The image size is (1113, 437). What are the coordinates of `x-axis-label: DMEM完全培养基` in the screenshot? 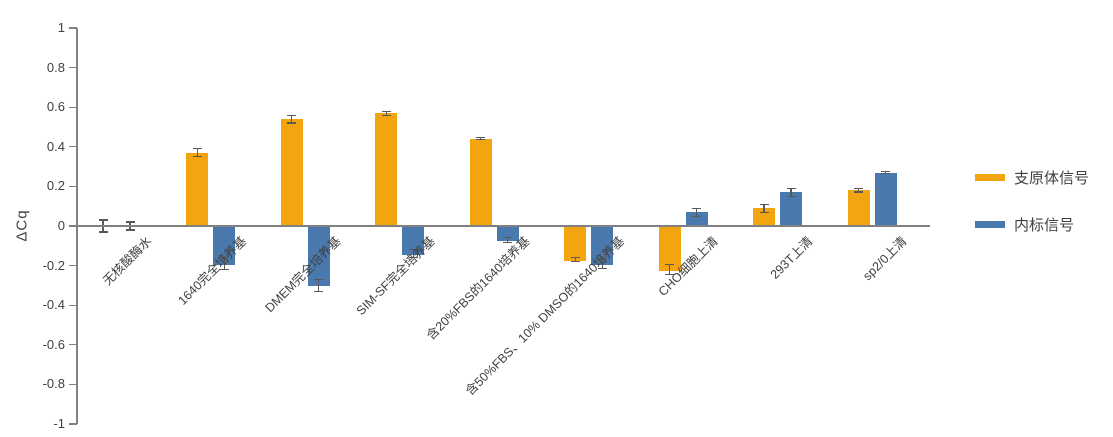 It's located at (303, 275).